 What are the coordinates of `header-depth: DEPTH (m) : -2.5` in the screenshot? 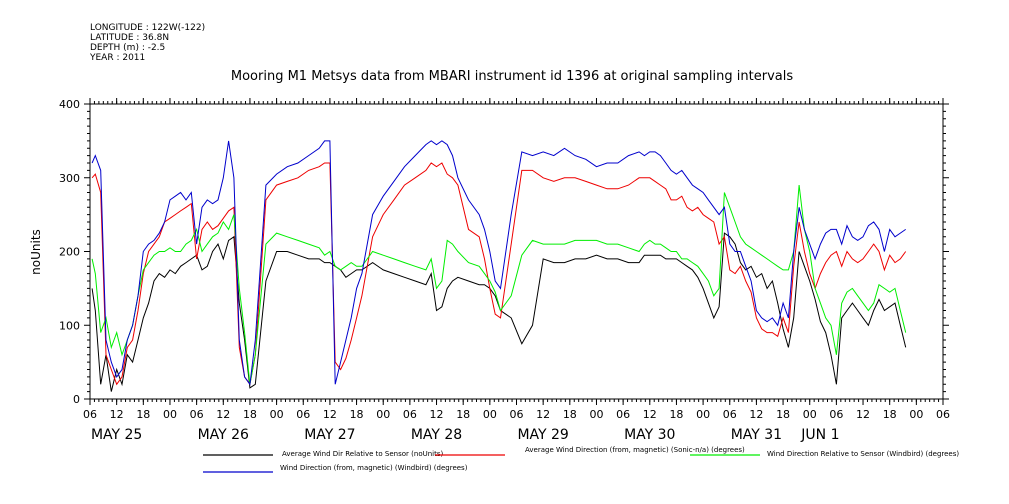 It's located at (127, 48).